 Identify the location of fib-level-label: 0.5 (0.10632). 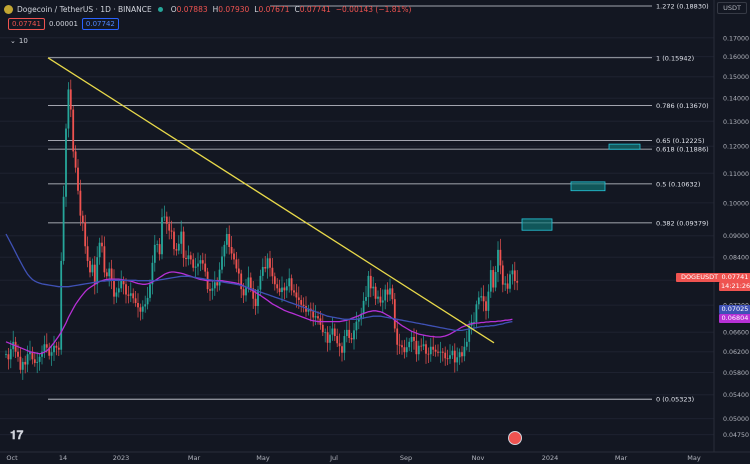
(678, 184).